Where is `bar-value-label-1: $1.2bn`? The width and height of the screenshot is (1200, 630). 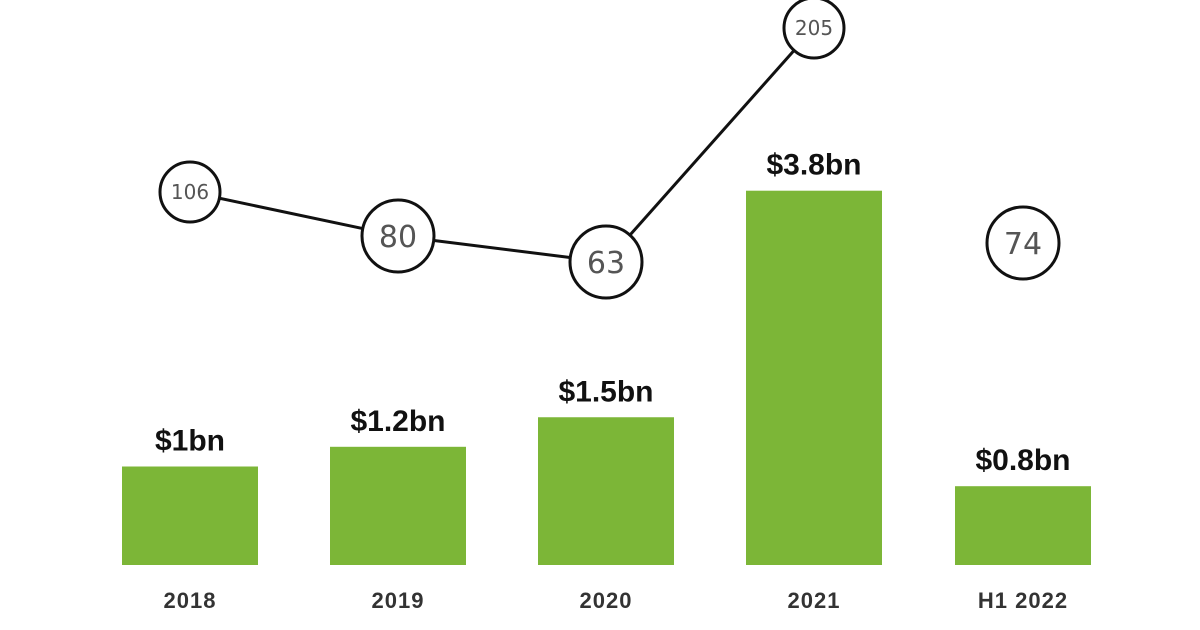
bar-value-label-1: $1.2bn is located at coordinates (397, 421).